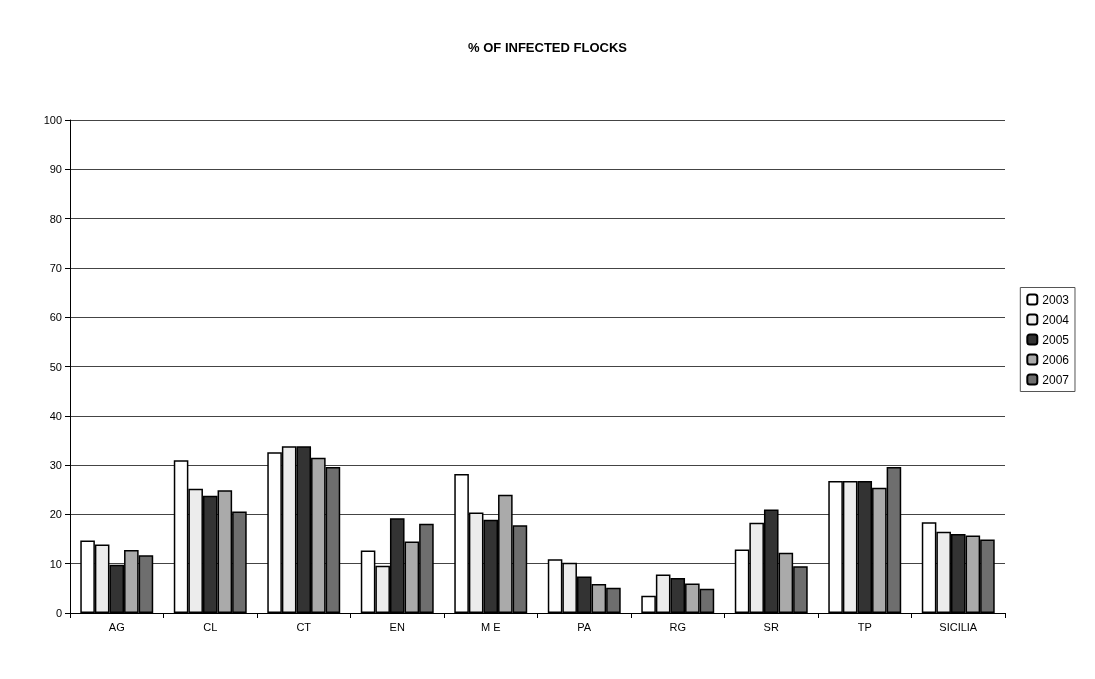 The width and height of the screenshot is (1095, 679). Describe the element at coordinates (1056, 319) in the screenshot. I see `legend-label: 2004` at that location.